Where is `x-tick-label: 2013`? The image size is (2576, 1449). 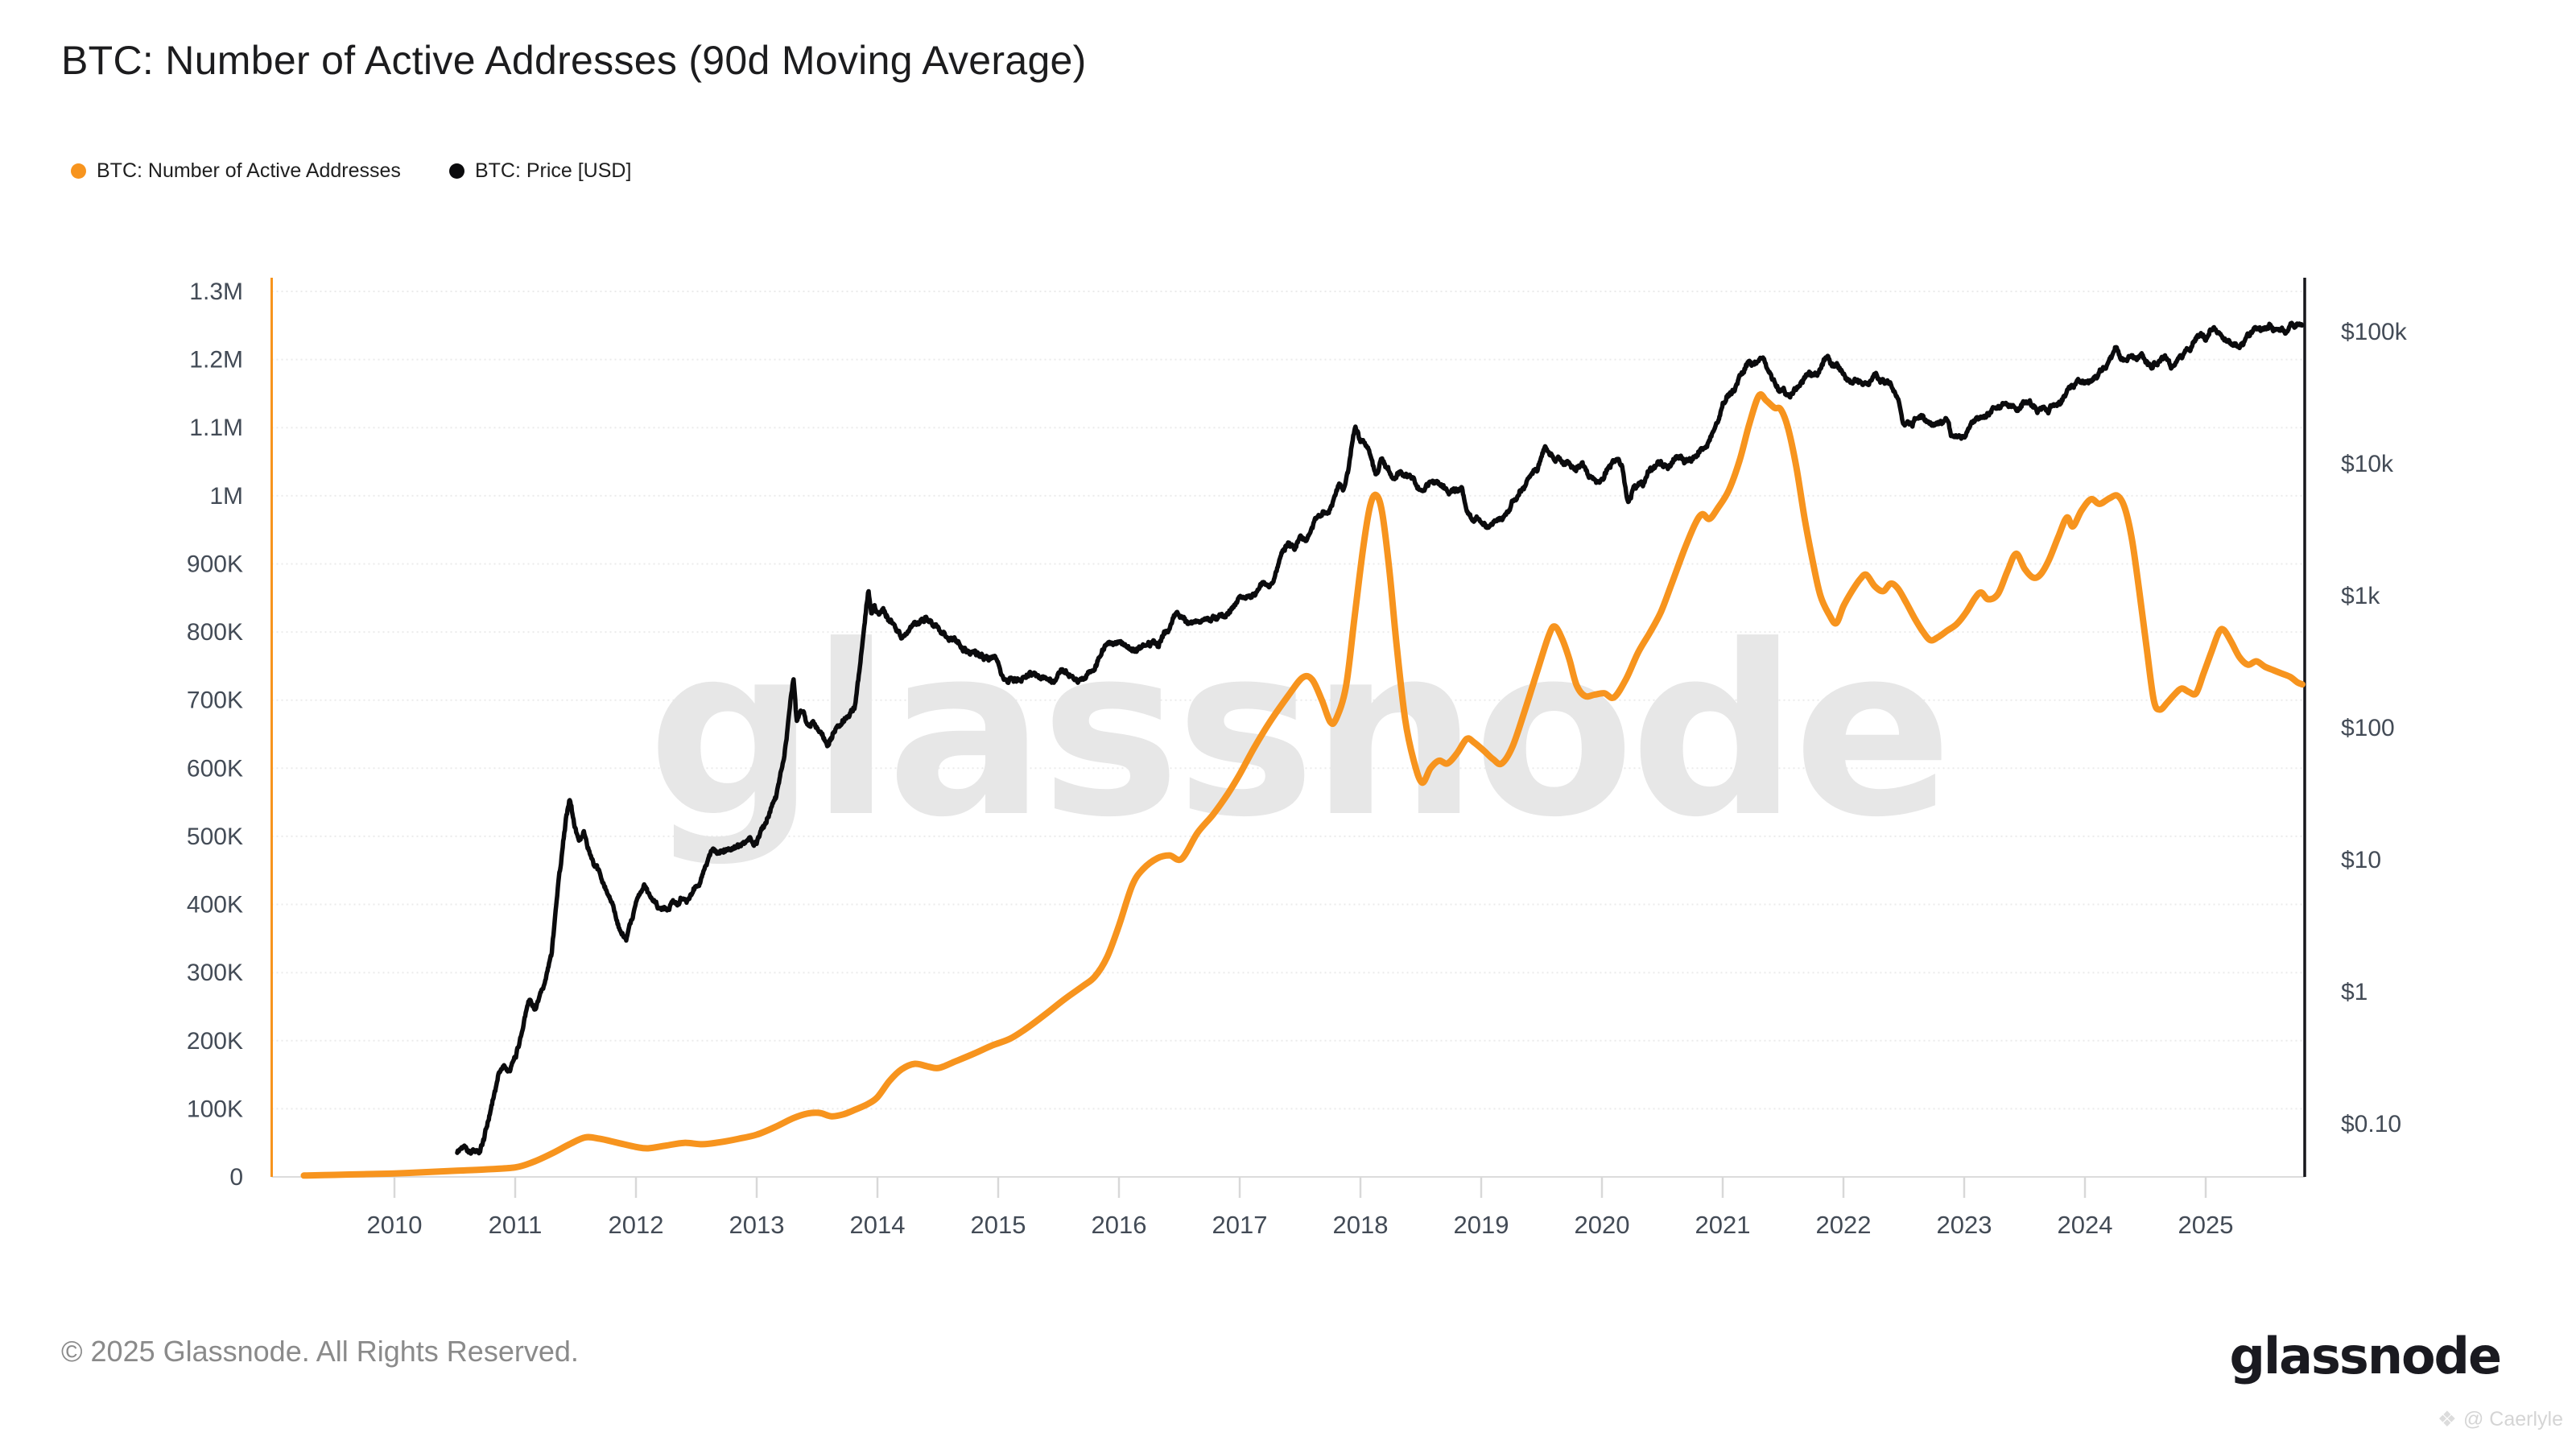
x-tick-label: 2013 is located at coordinates (757, 1225).